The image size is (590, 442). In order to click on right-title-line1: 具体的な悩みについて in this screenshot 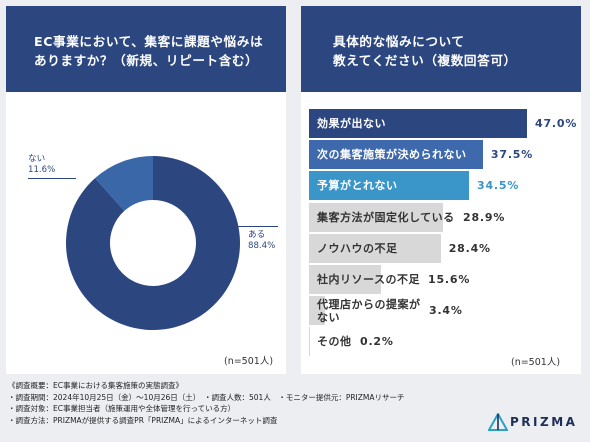, I will do `click(399, 41)`.